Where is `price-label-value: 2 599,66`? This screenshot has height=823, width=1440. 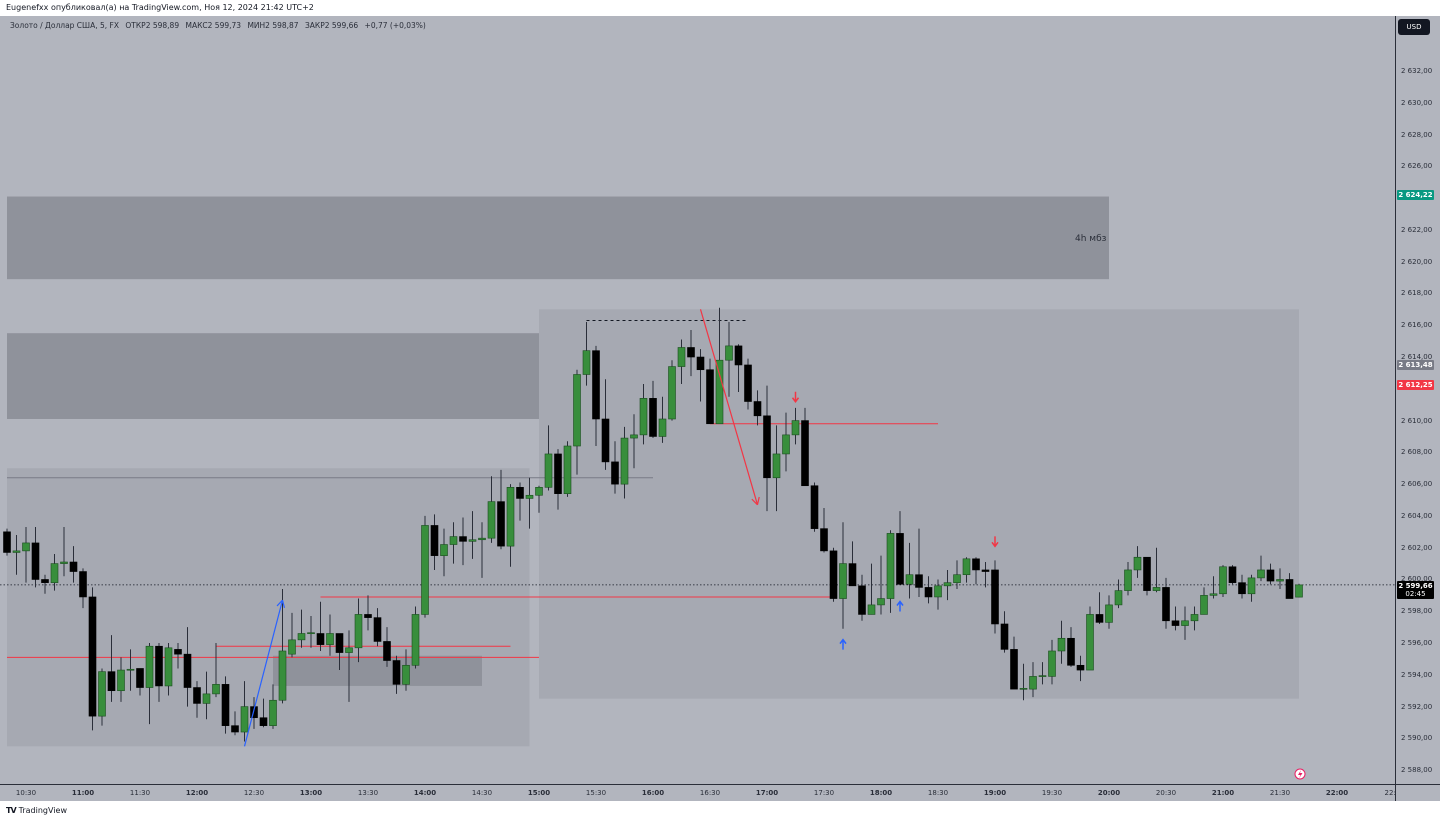
price-label-value: 2 599,66 is located at coordinates (1415, 585).